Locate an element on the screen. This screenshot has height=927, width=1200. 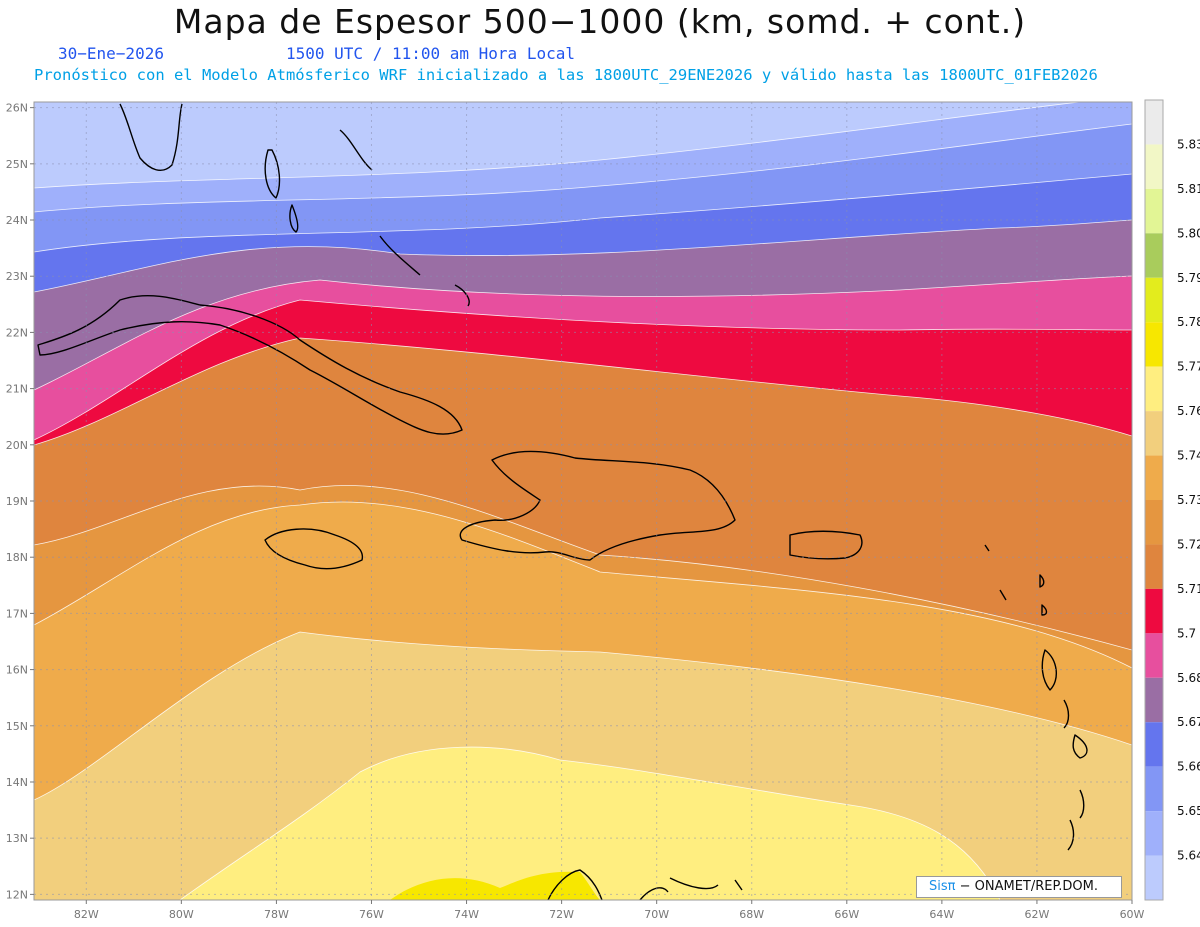
colorbar-label-5.652: 5.652 is located at coordinates (1188, 811).